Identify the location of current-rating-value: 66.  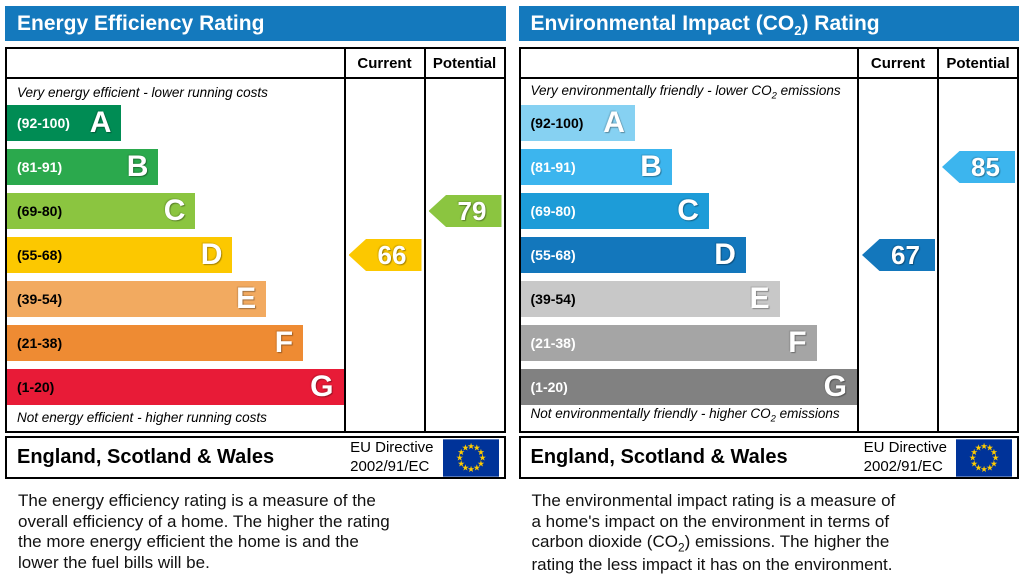
(392, 254).